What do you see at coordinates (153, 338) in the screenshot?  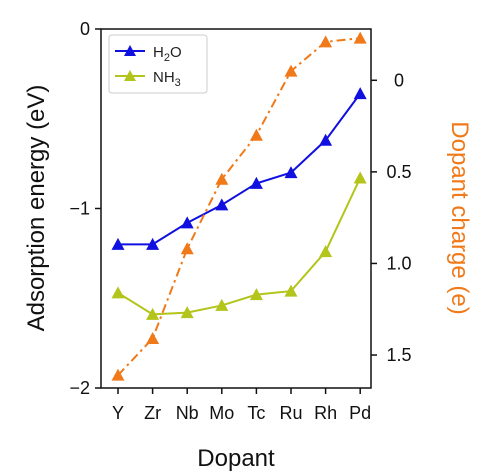 I see `series-2-point-zr` at bounding box center [153, 338].